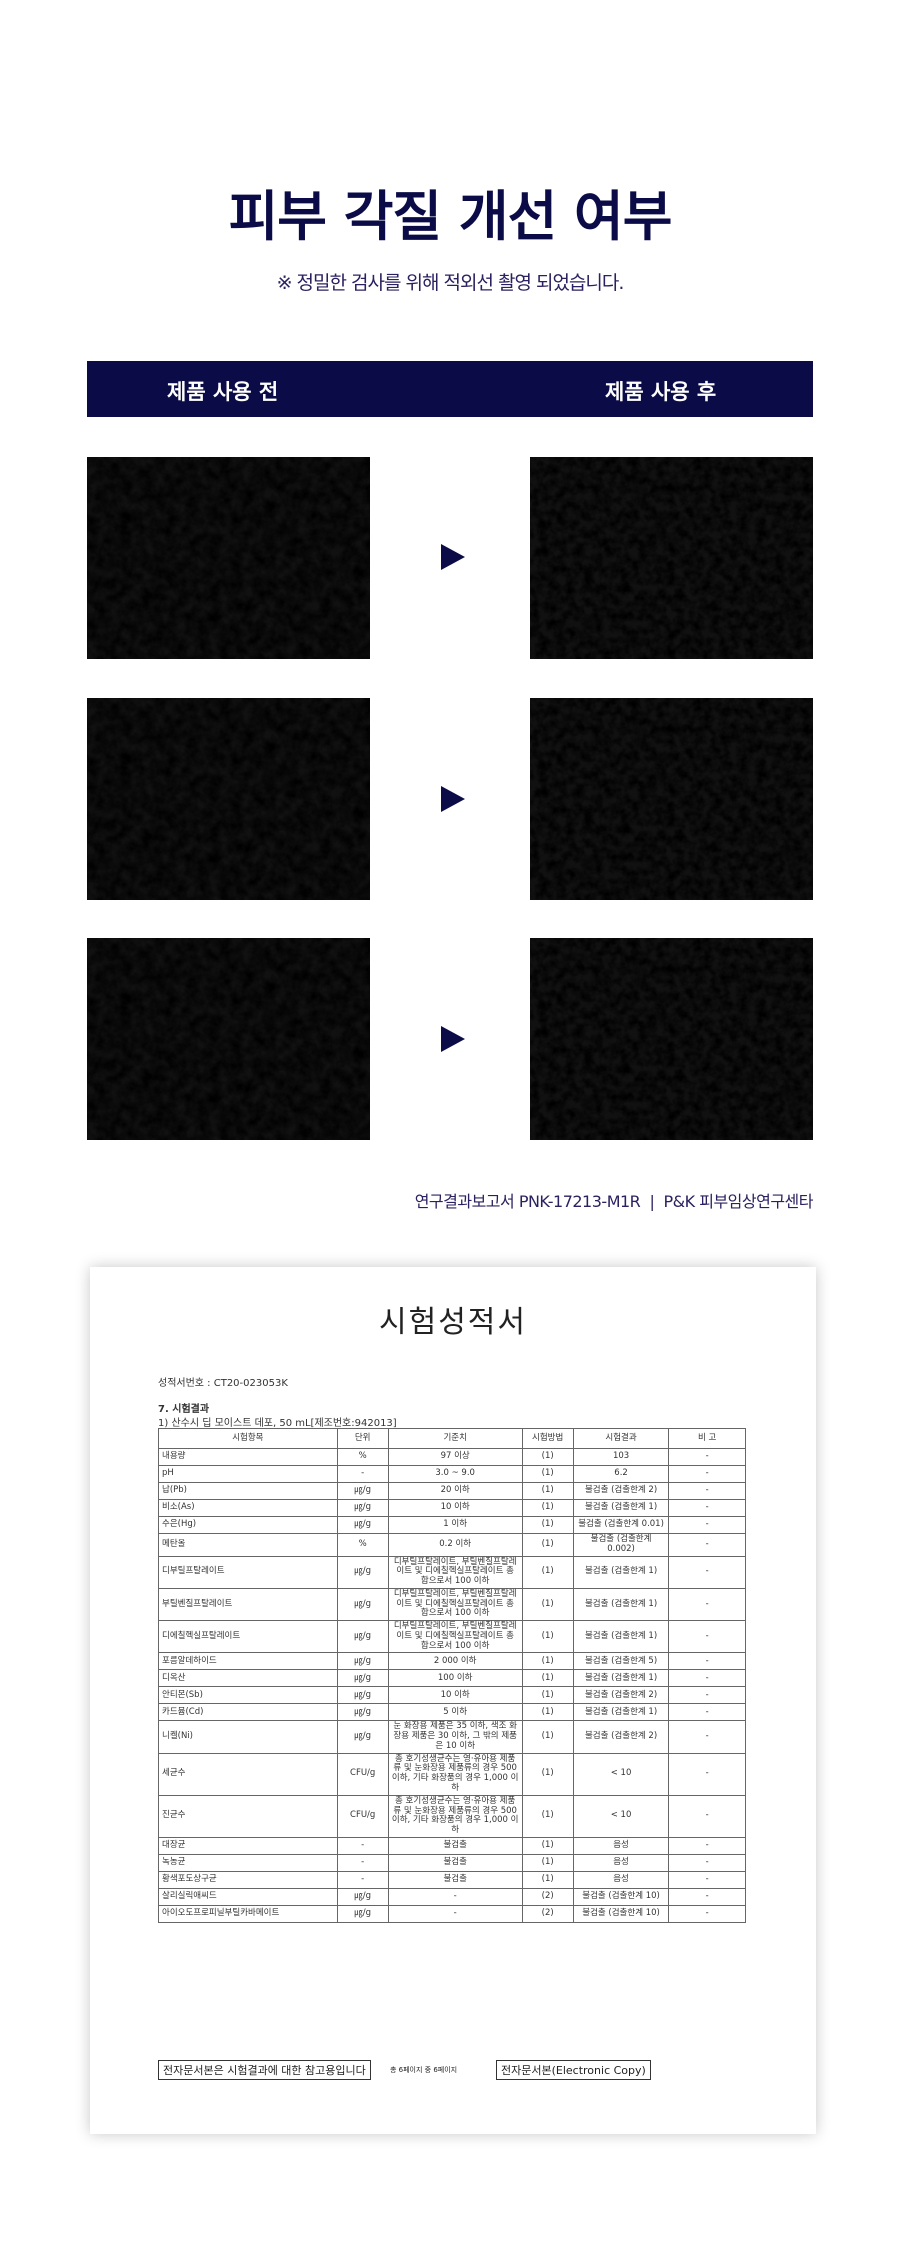 The width and height of the screenshot is (900, 2244). What do you see at coordinates (248, 1879) in the screenshot?
I see `table-cell: 황색포도상구균` at bounding box center [248, 1879].